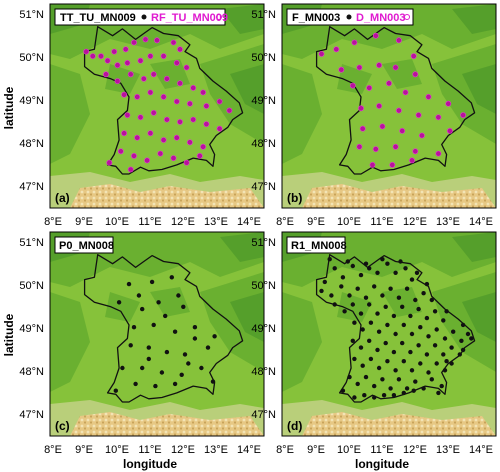  I want to click on bavaria-border, so click(163, 100).